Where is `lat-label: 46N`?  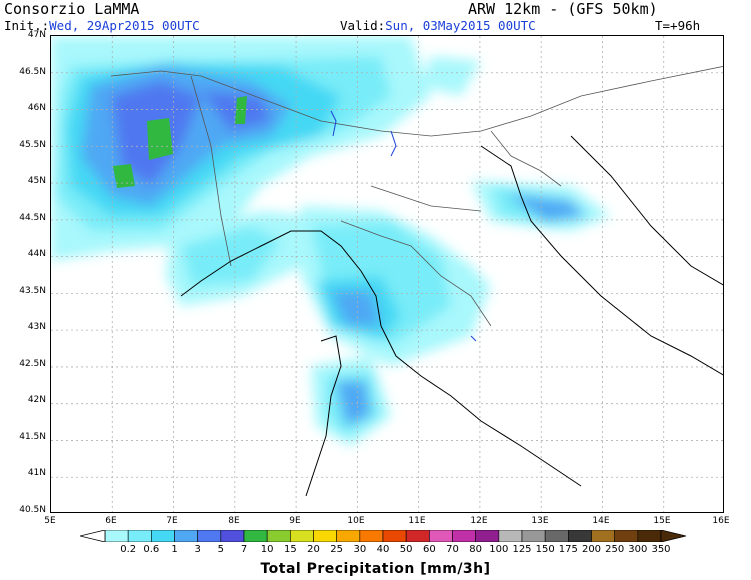 lat-label: 46N is located at coordinates (36, 108).